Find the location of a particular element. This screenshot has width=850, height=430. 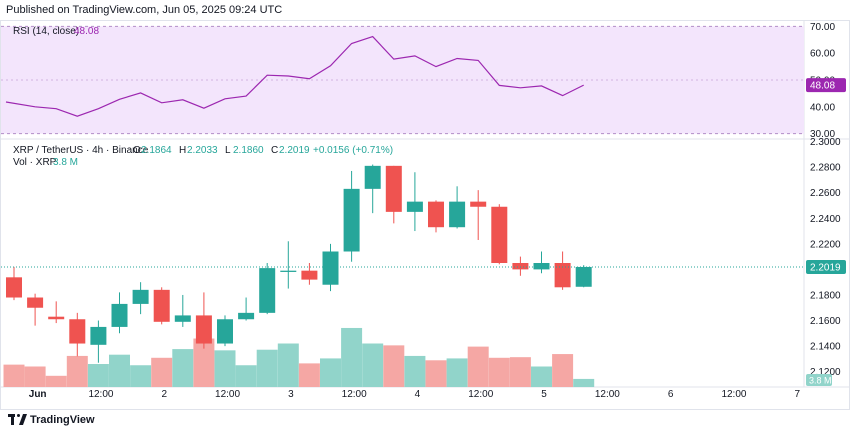

ohlc-key: L is located at coordinates (228, 150).